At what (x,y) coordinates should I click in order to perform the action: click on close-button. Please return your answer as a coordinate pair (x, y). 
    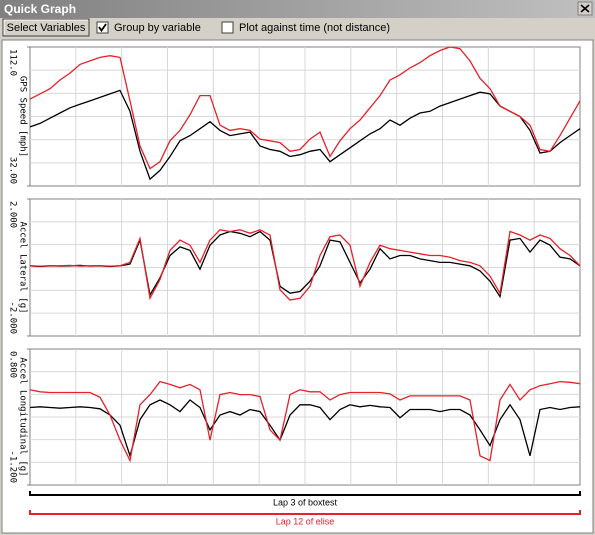
    Looking at the image, I should click on (585, 8).